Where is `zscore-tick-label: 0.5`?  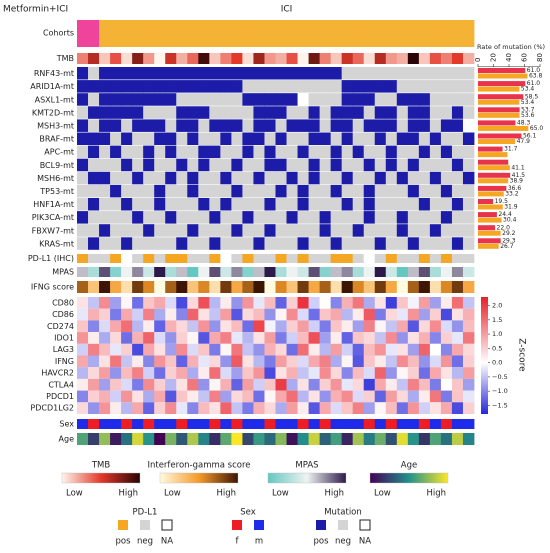
zscore-tick-label: 0.5 is located at coordinates (497, 348).